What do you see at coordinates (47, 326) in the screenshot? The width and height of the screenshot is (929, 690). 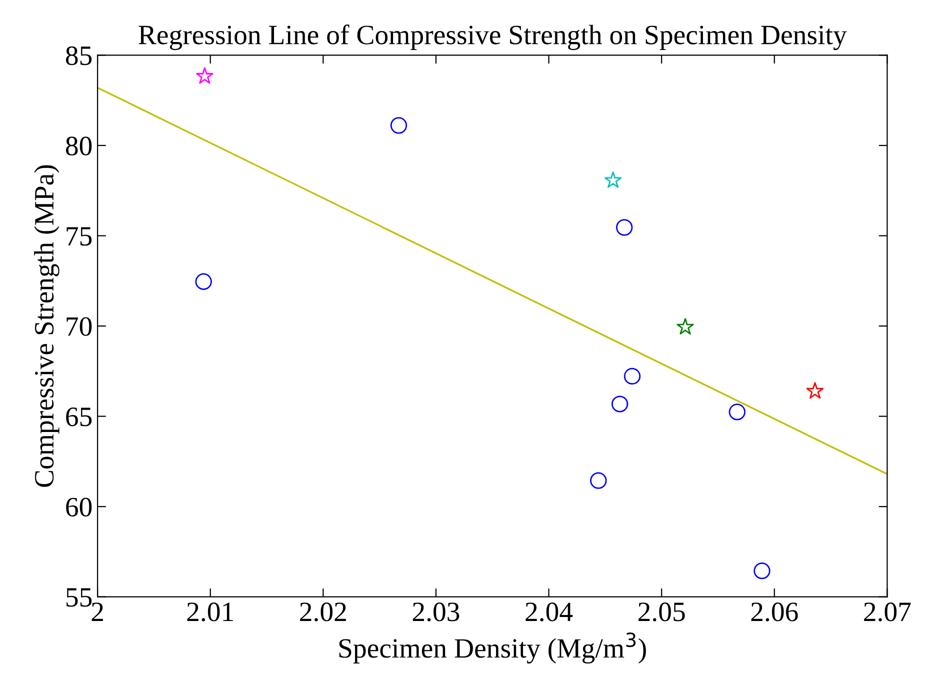 I see `y-axis-title: Compressive Strength (MPa)` at bounding box center [47, 326].